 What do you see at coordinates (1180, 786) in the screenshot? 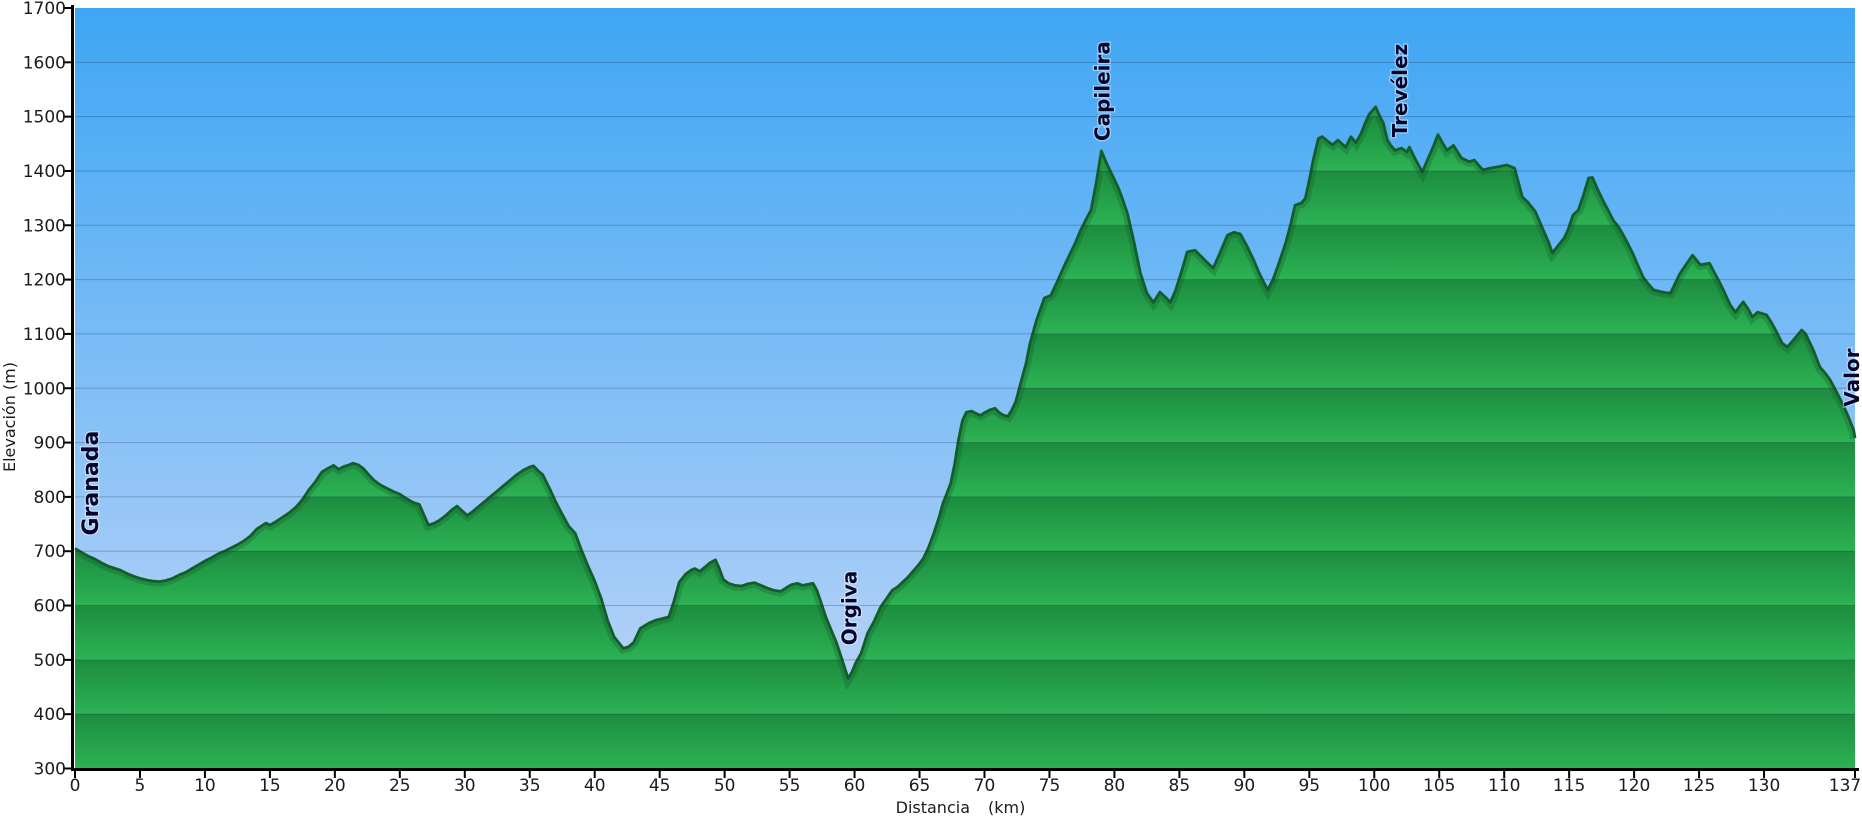
I see `x-tick-label: 85` at bounding box center [1180, 786].